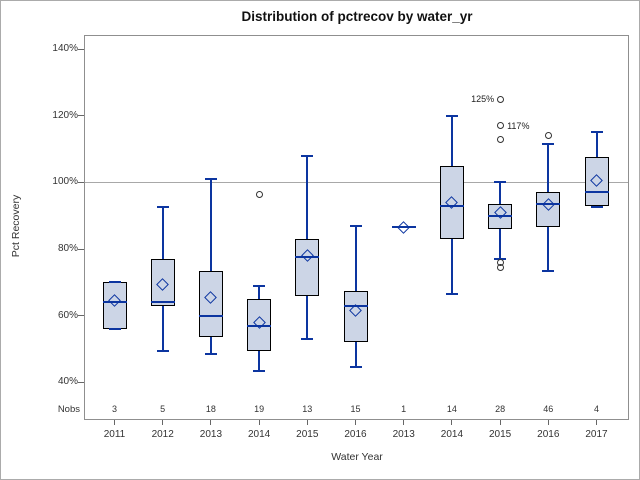 The image size is (640, 480). Describe the element at coordinates (548, 409) in the screenshot. I see `nobs-value: 46` at that location.